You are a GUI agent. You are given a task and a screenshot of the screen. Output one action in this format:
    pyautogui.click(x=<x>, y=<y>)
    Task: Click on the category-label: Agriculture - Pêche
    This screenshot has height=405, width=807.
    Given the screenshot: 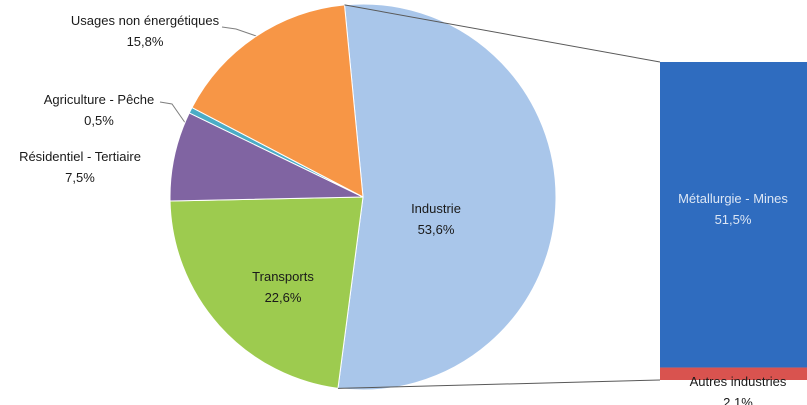 What is the action you would take?
    pyautogui.click(x=99, y=99)
    